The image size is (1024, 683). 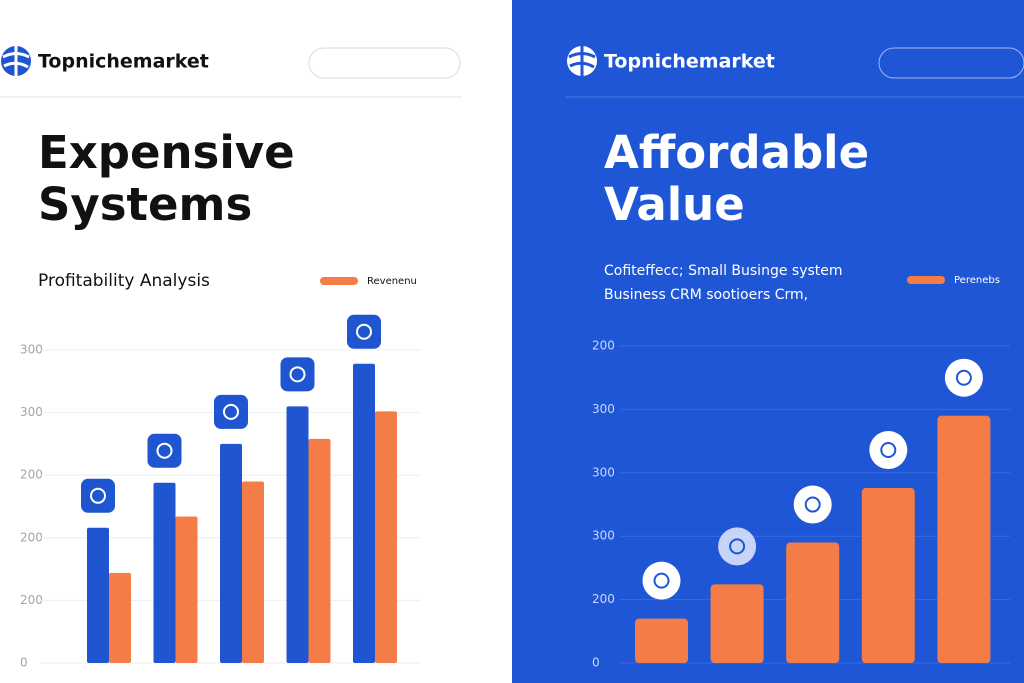 I want to click on legend-label: Revenenu, so click(x=392, y=281).